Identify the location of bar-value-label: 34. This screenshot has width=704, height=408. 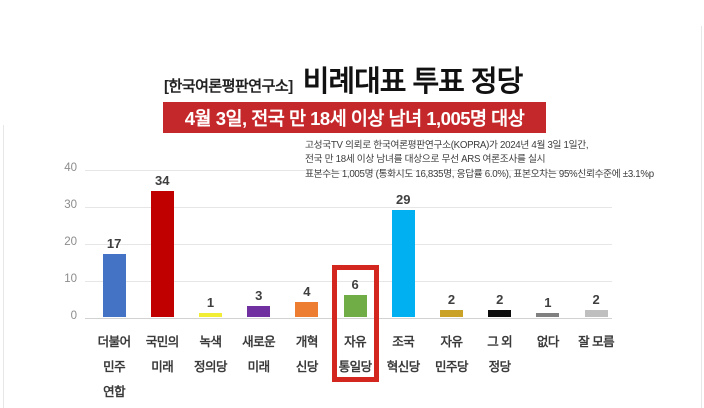
(162, 181).